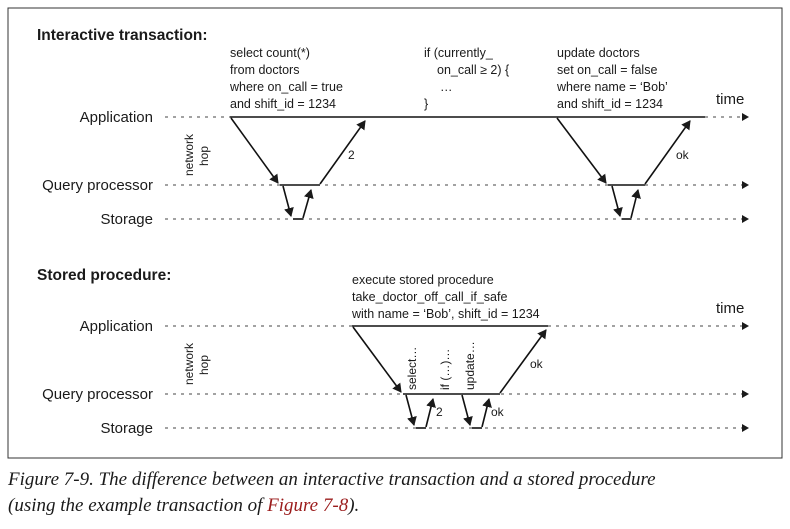 This screenshot has height=529, width=790. I want to click on stored-row-storage: Storage, so click(126, 428).